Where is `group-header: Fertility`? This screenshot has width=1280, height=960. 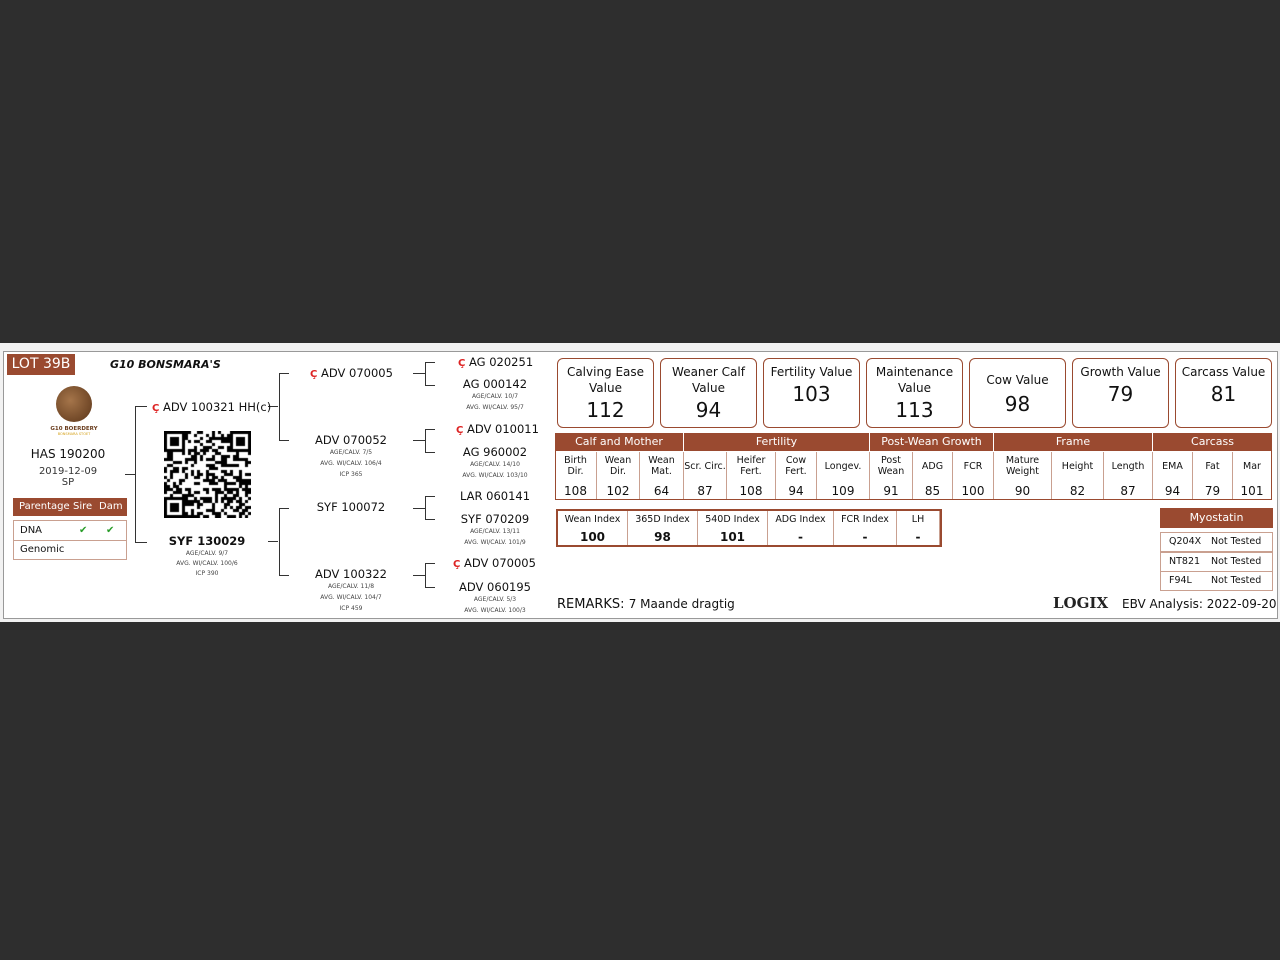
group-header: Fertility is located at coordinates (776, 442).